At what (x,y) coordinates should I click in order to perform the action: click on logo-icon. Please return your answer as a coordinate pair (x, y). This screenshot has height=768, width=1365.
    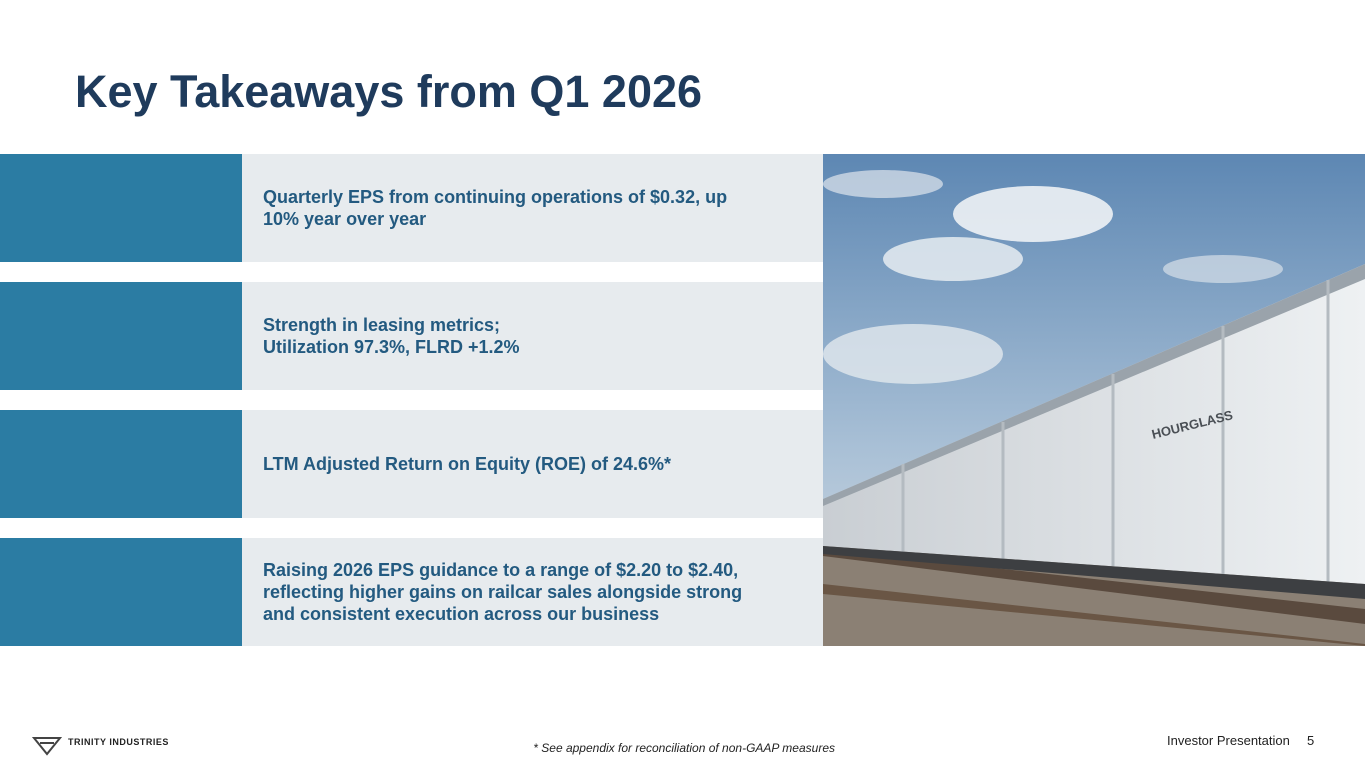
    Looking at the image, I should click on (47, 746).